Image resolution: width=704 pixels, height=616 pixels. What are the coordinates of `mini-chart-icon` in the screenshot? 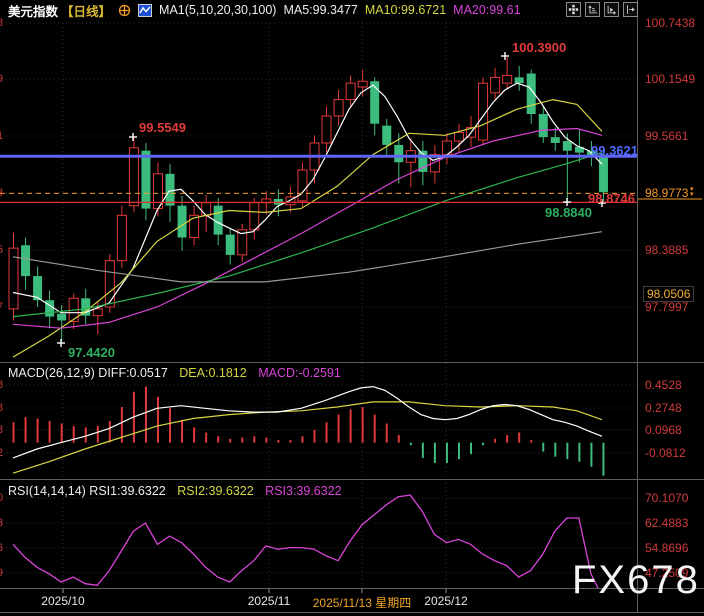 It's located at (145, 10).